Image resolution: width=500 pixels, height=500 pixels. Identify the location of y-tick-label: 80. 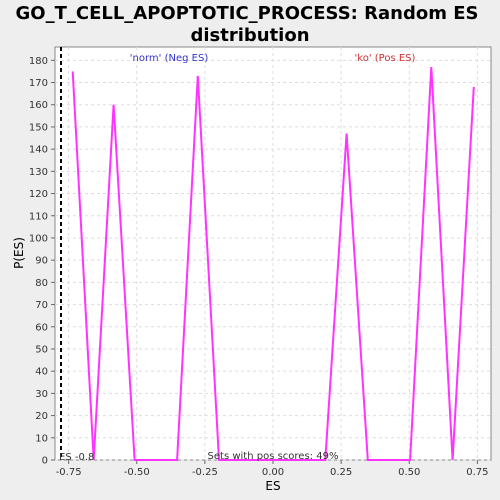
(41, 283).